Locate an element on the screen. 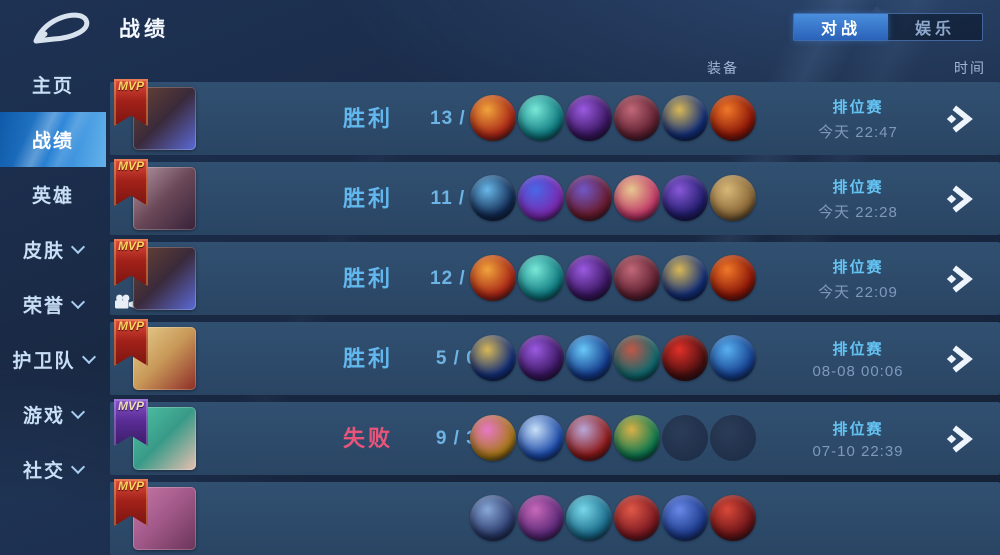 This screenshot has height=555, width=1000. sidebar-item-label: 游戏 is located at coordinates (43, 416).